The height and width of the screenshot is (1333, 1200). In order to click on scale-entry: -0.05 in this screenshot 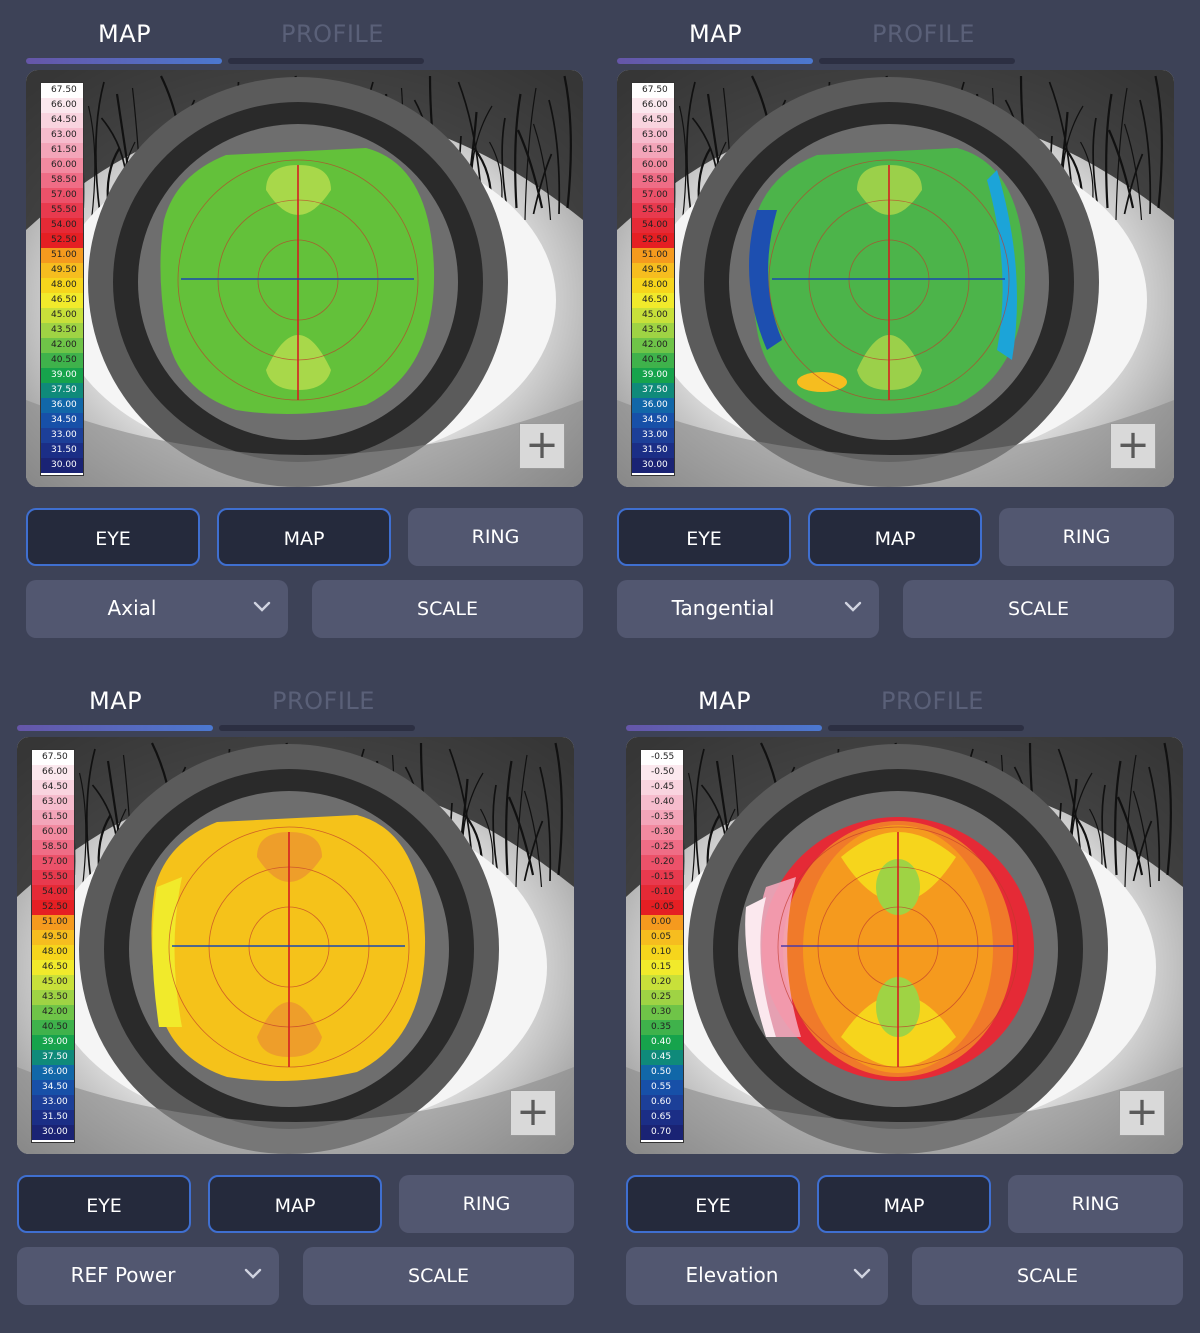, I will do `click(662, 907)`.